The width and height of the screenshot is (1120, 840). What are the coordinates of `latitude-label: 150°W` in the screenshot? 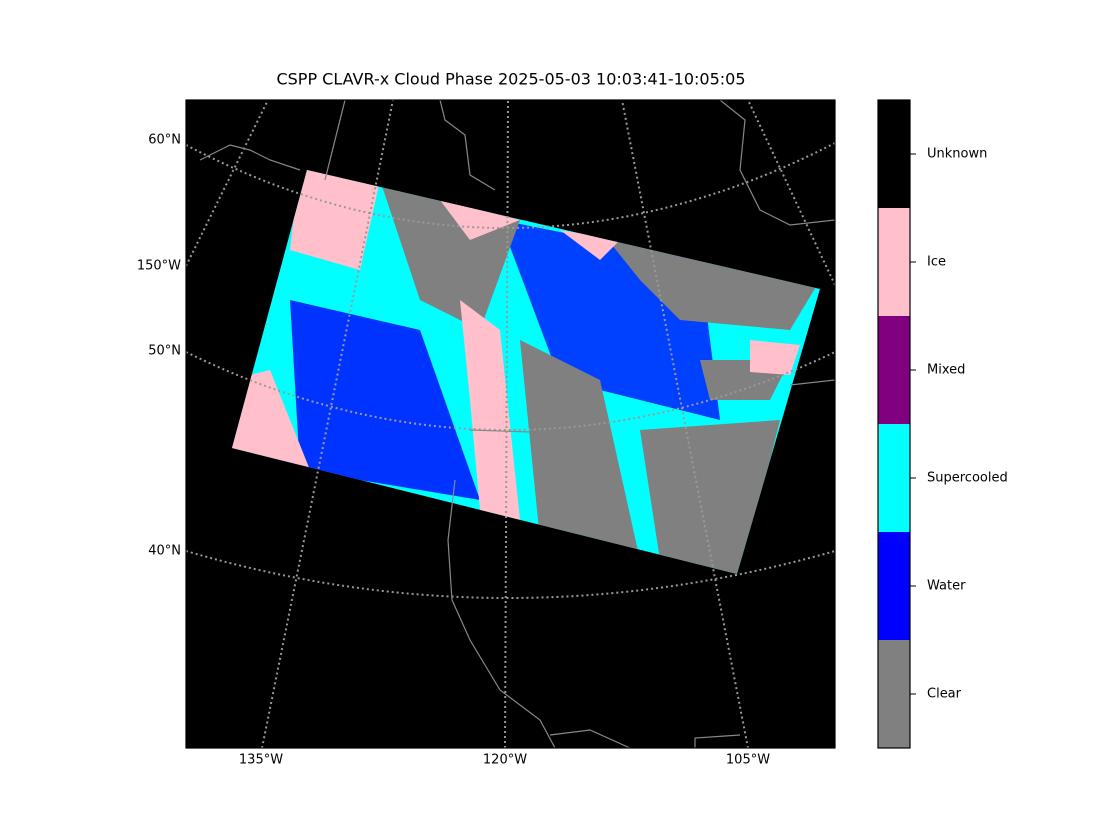 It's located at (159, 266).